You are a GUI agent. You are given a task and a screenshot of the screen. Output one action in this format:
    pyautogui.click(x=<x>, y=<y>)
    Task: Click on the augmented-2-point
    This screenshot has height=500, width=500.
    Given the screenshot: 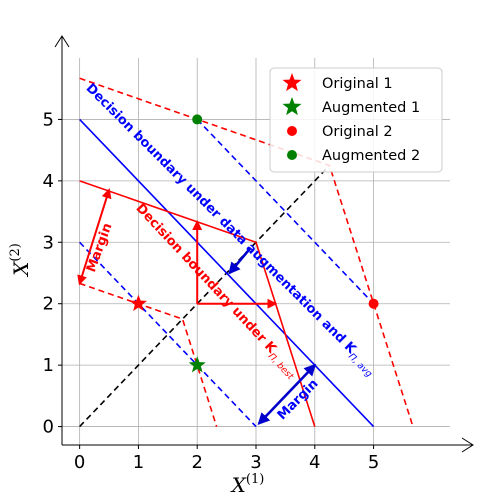 What is the action you would take?
    pyautogui.click(x=197, y=119)
    